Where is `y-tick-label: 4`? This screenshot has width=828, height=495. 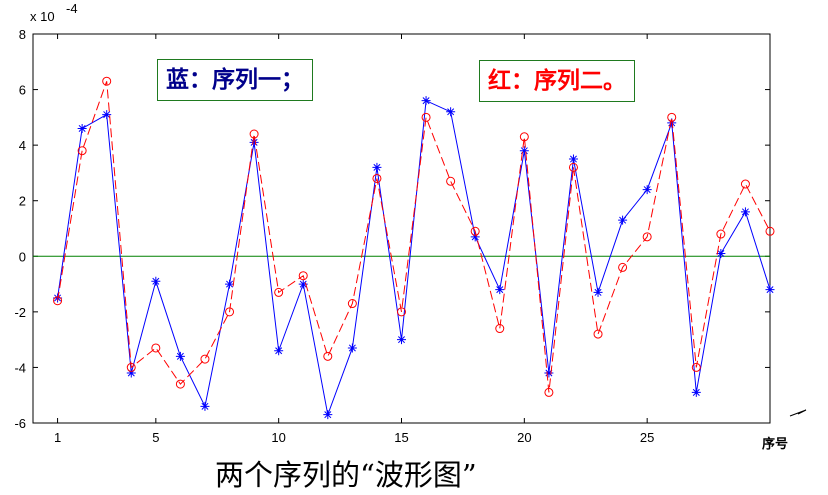 y-tick-label: 4 is located at coordinates (22, 145).